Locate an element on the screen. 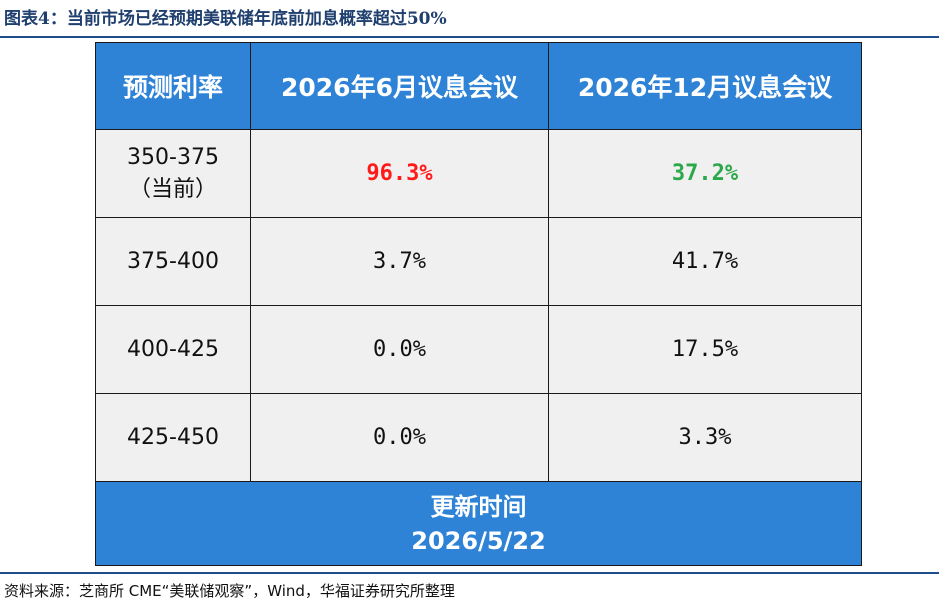 The image size is (939, 608). table-row: 350-375 （当前） 96.3% 37.2% is located at coordinates (478, 173).